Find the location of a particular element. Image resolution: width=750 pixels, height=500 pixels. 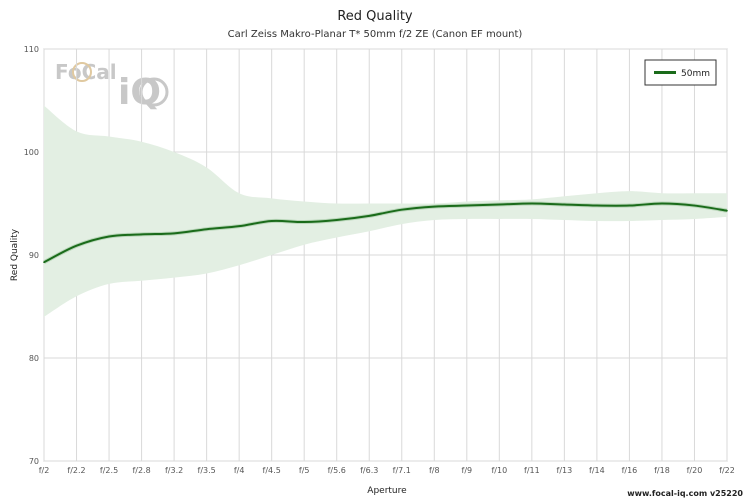

x-tick-label: f/5 is located at coordinates (304, 470).